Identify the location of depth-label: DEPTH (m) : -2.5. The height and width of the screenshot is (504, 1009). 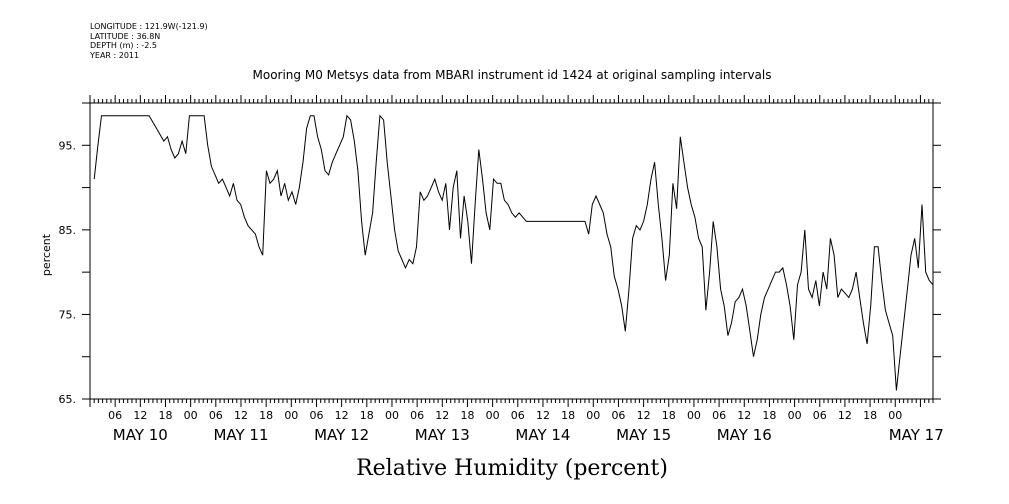
(123, 45).